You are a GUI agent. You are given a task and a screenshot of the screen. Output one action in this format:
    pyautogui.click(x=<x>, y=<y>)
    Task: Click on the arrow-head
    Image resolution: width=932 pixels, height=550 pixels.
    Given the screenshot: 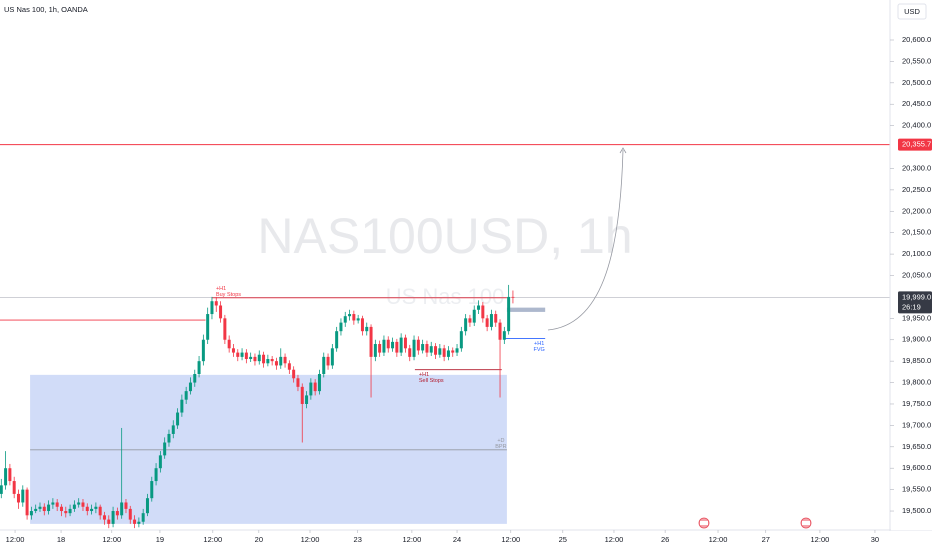 What is the action you would take?
    pyautogui.click(x=623, y=150)
    